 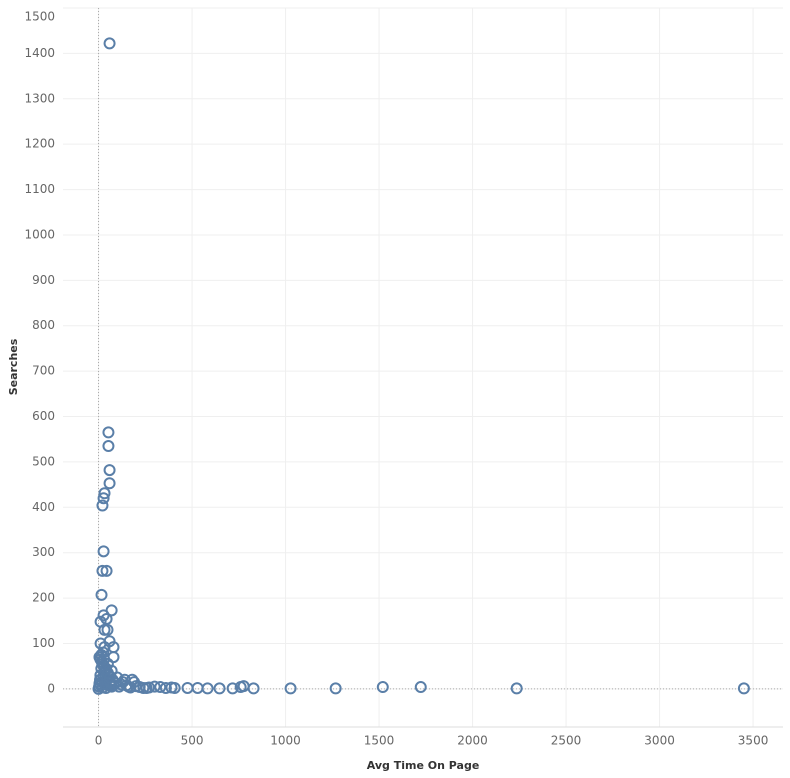 What do you see at coordinates (43, 643) in the screenshot?
I see `y-tick-label: 100` at bounding box center [43, 643].